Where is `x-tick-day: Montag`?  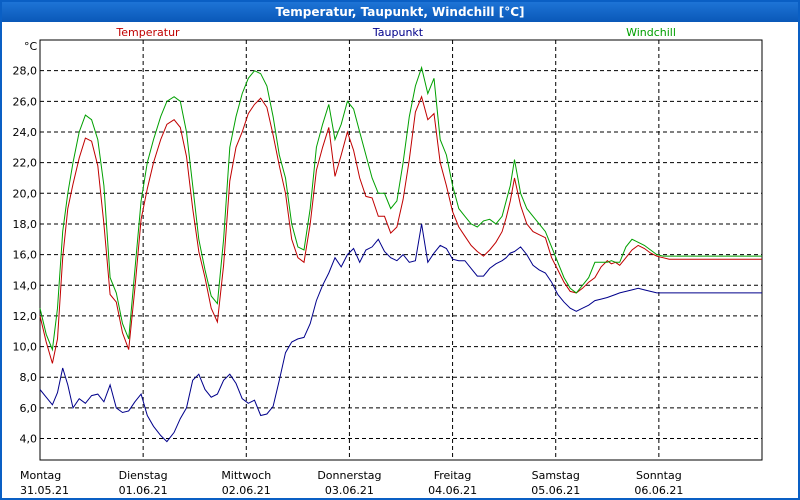
x-tick-day: Montag is located at coordinates (40, 475).